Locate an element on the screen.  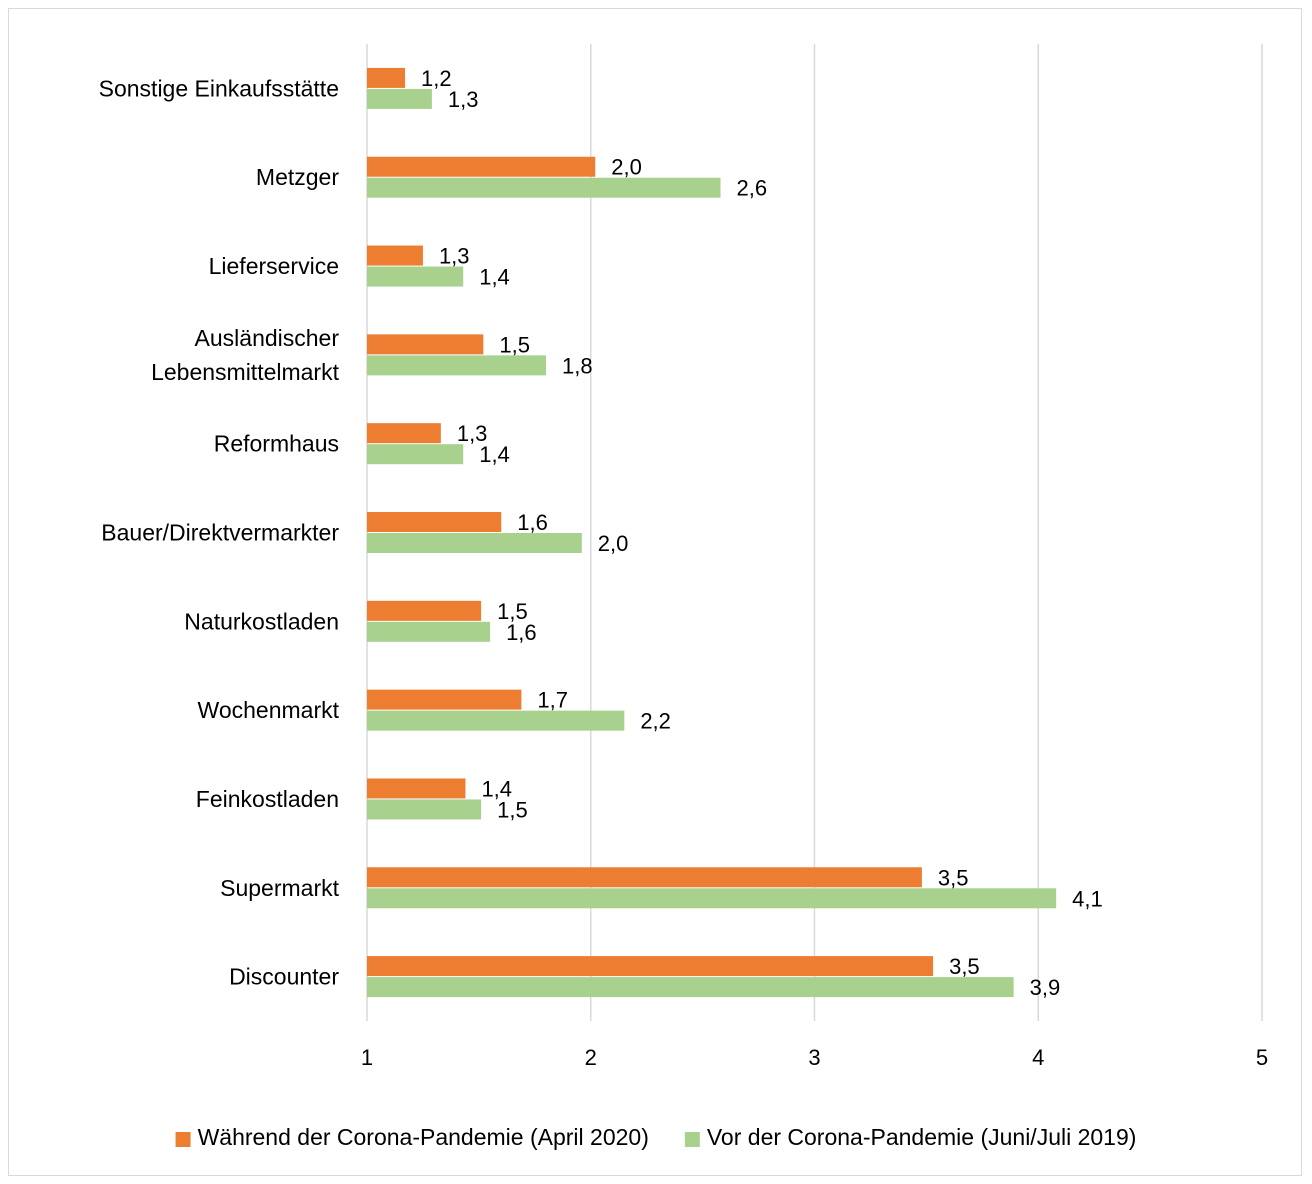
legend-label: Vor der Corona-Pandemie (Juni/Juli 2019) is located at coordinates (922, 1137).